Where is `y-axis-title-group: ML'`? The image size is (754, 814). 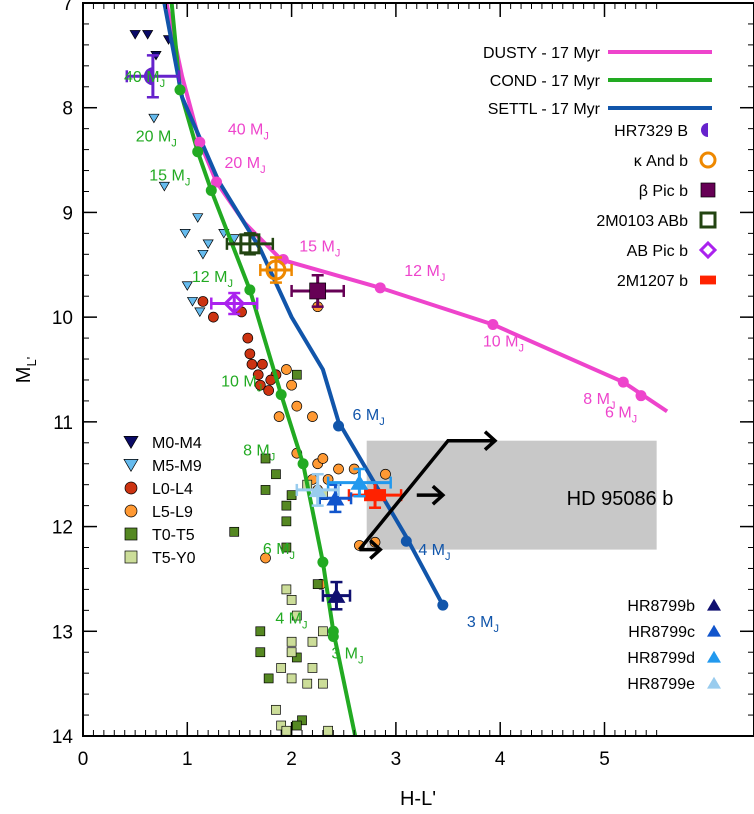
y-axis-title-group: ML' is located at coordinates (26, 370).